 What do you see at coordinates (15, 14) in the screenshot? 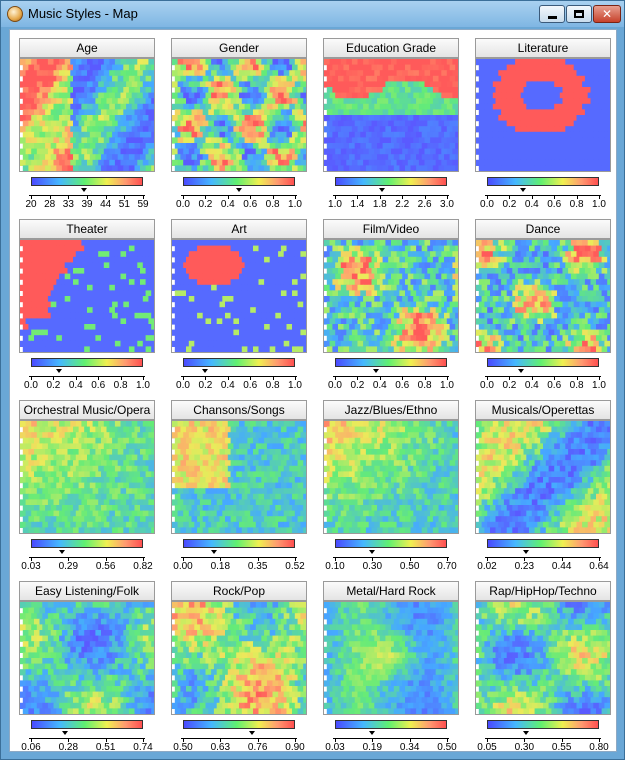
I see `app-icon` at bounding box center [15, 14].